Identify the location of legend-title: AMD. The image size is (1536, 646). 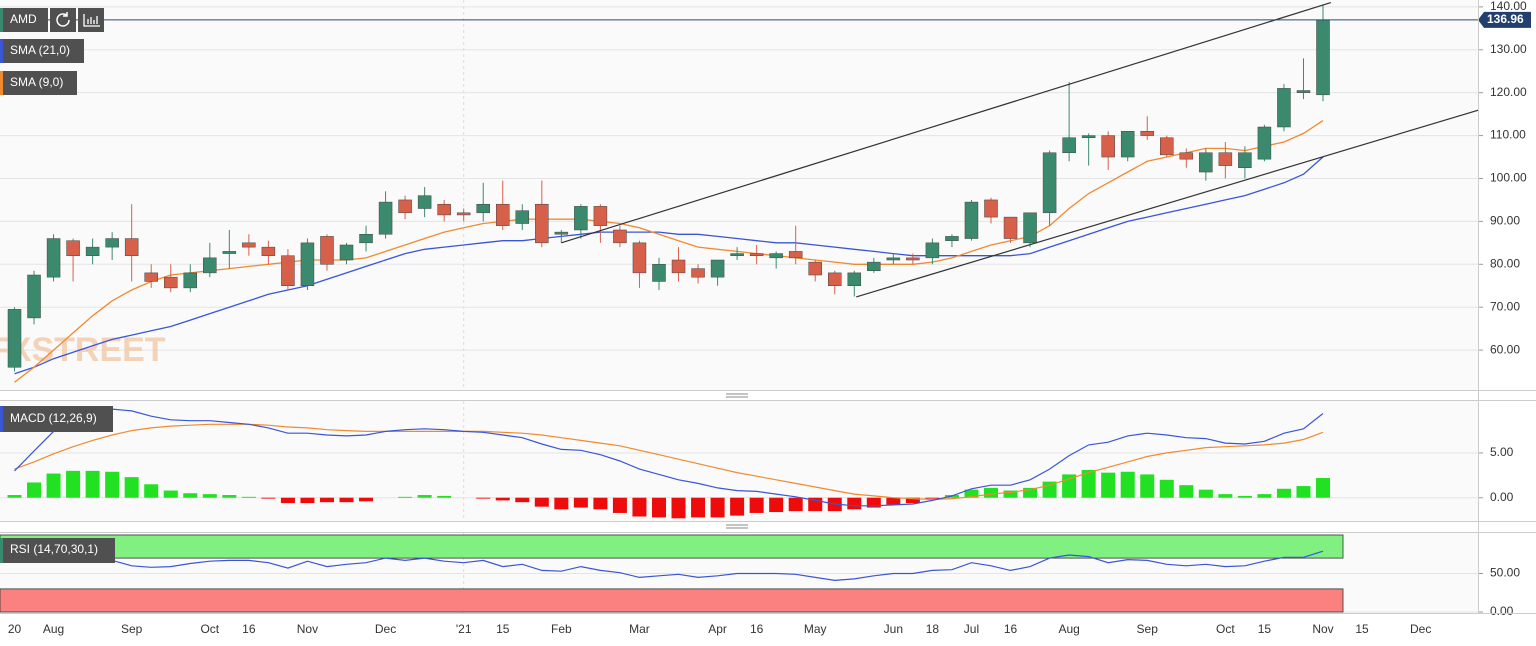
(23, 19).